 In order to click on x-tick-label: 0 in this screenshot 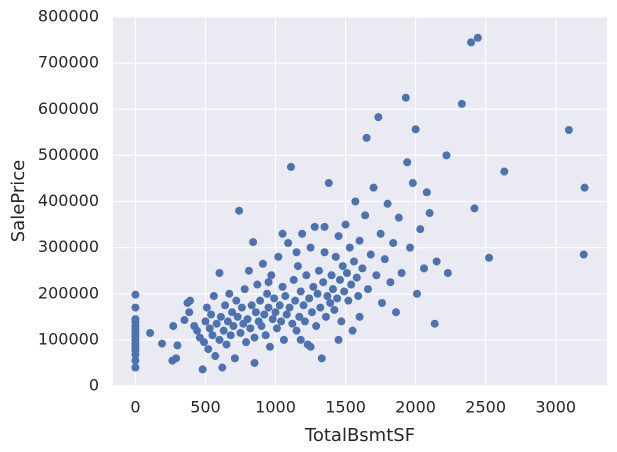, I will do `click(135, 407)`.